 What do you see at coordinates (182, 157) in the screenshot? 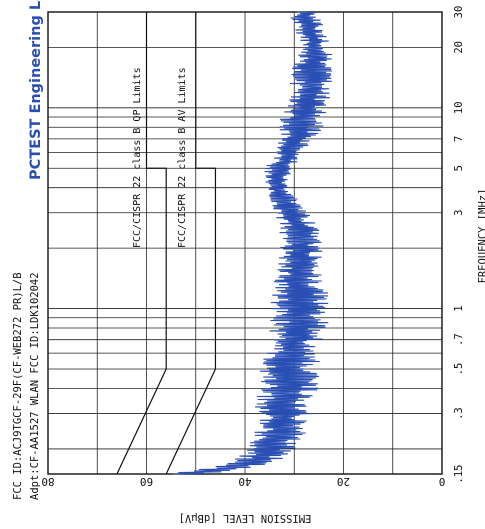
I see `av-limit-label: FCC/CISPR 22 class B AV Limits` at bounding box center [182, 157].